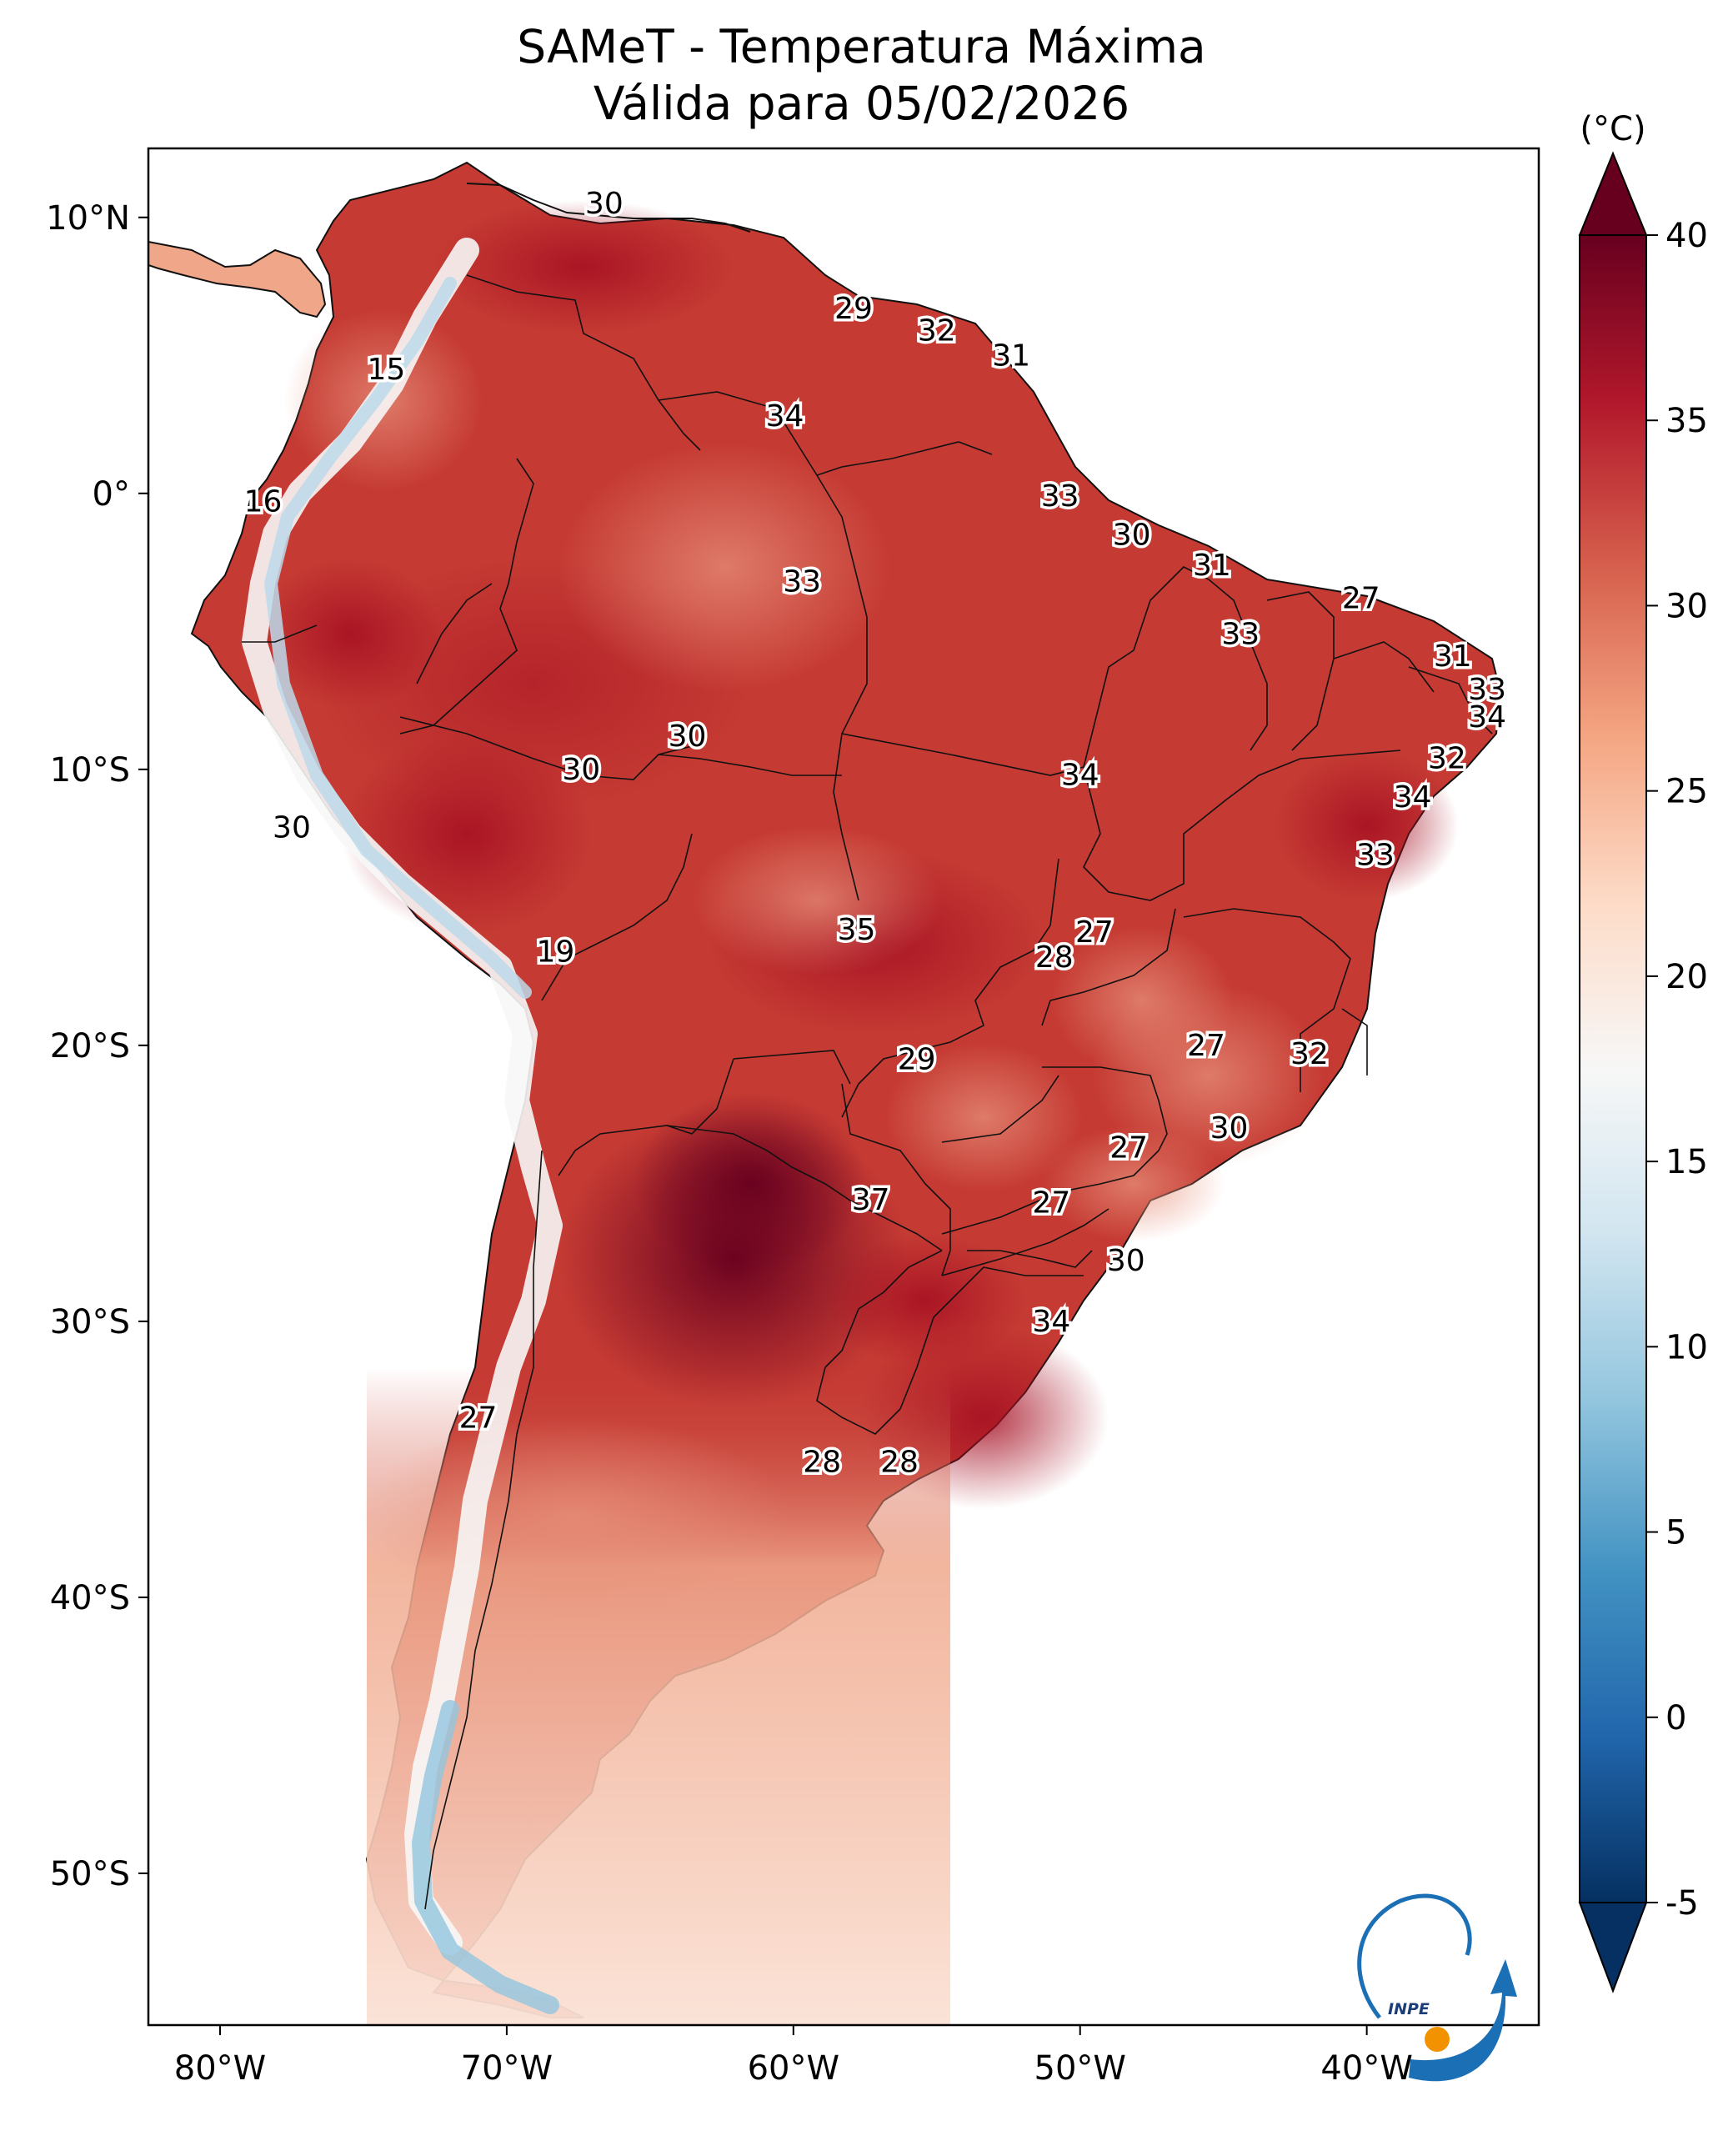  What do you see at coordinates (486, 1857) in the screenshot?
I see `patagonia-cold-core` at bounding box center [486, 1857].